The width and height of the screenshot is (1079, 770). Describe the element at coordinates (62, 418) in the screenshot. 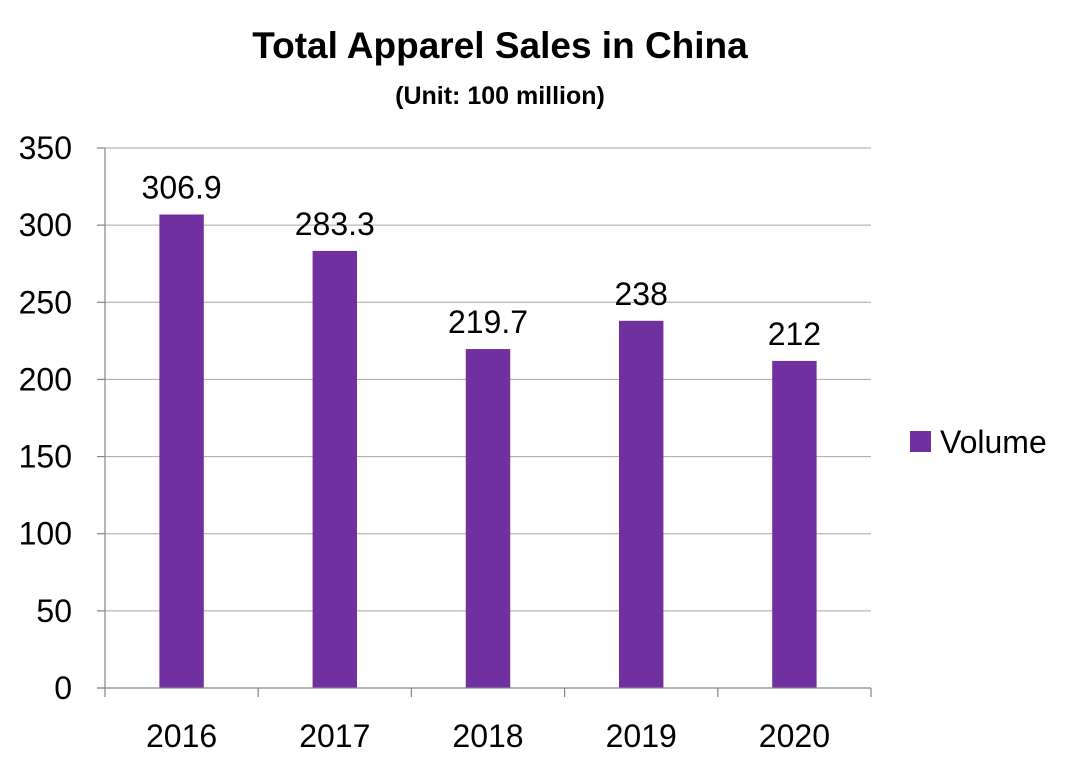

I see `y-axis-ticks: 0 50 100 150 200 250 300 350` at that location.